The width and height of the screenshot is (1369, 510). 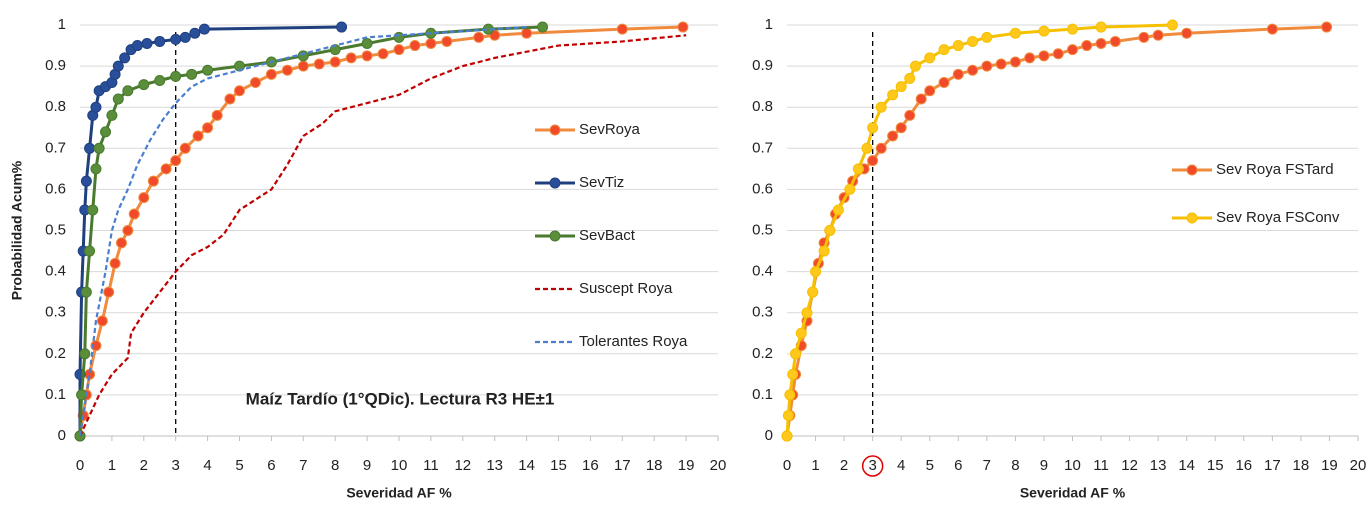 What do you see at coordinates (872, 465) in the screenshot?
I see `x-tick-label: 3` at bounding box center [872, 465].